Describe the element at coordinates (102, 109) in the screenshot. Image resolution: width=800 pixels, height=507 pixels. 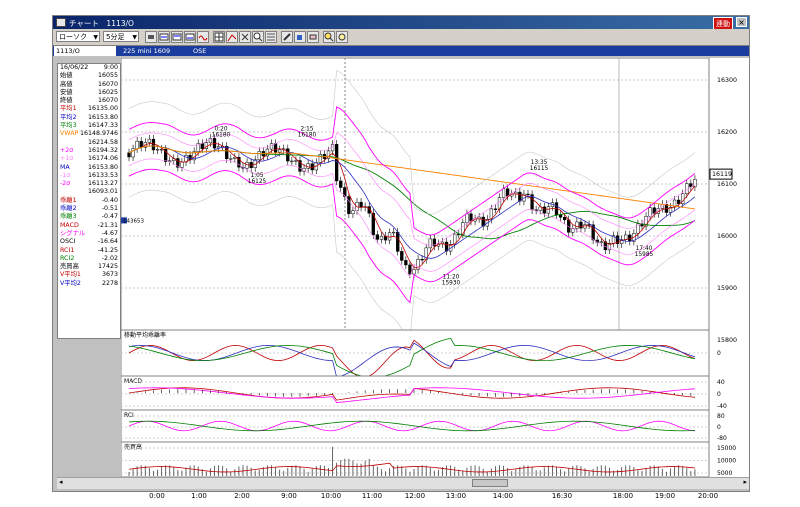
I see `info-value: 16135.00` at that location.